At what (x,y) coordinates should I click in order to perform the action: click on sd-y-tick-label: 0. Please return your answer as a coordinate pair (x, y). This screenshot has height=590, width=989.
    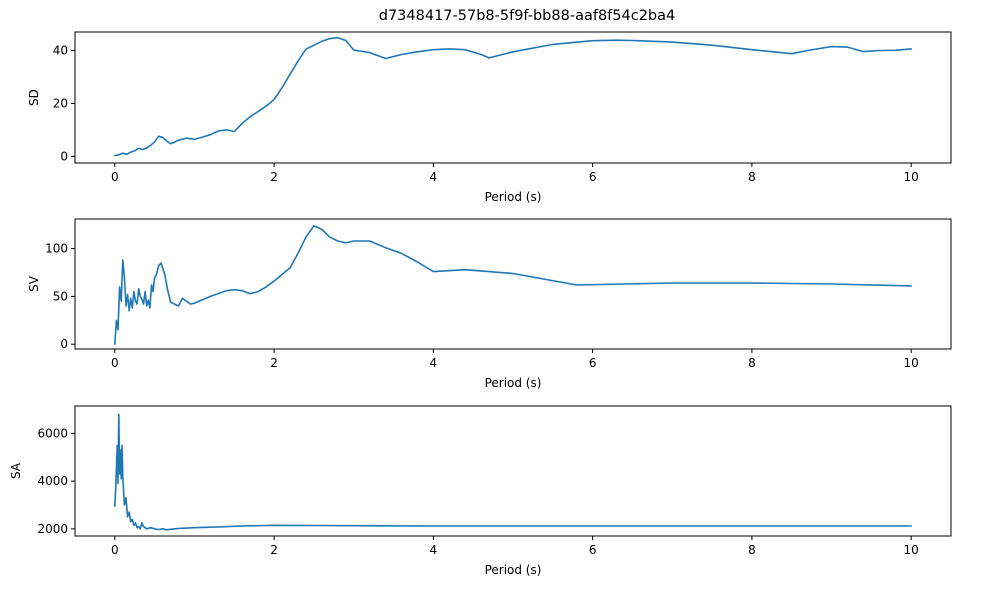
    Looking at the image, I should click on (64, 156).